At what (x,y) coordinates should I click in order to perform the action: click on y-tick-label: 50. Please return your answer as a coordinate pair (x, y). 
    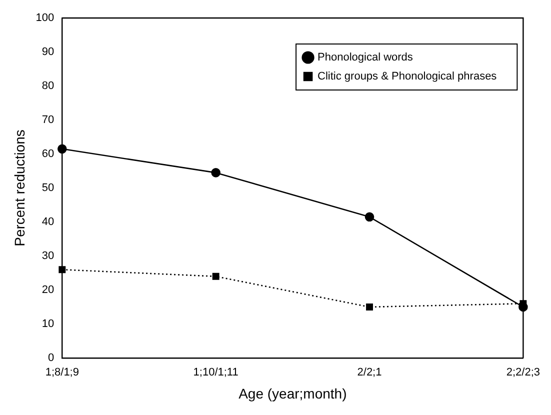
    Looking at the image, I should click on (48, 188).